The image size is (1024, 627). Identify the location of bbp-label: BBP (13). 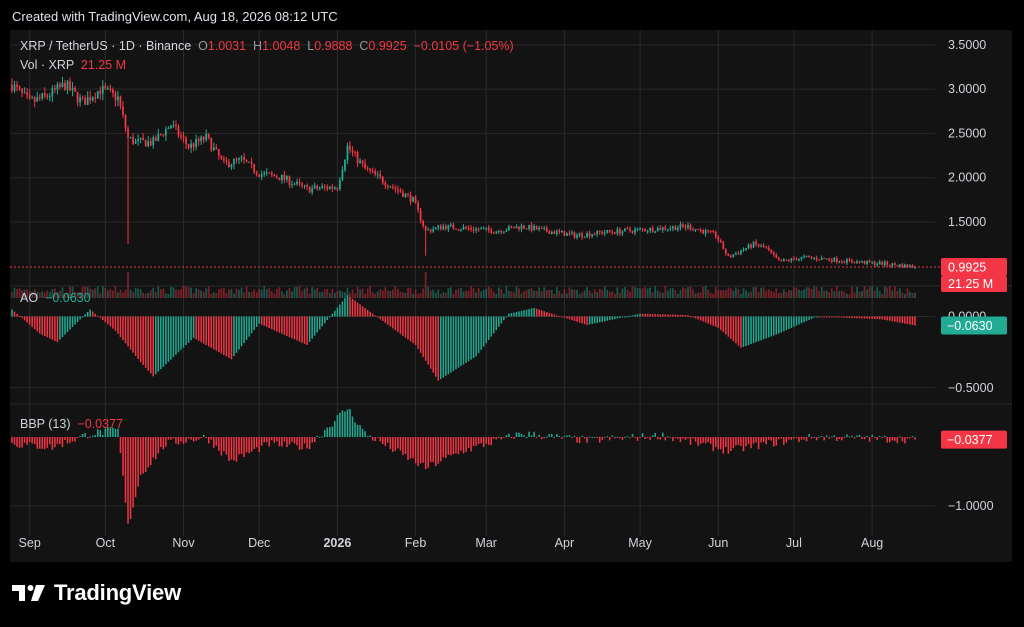
(45, 424).